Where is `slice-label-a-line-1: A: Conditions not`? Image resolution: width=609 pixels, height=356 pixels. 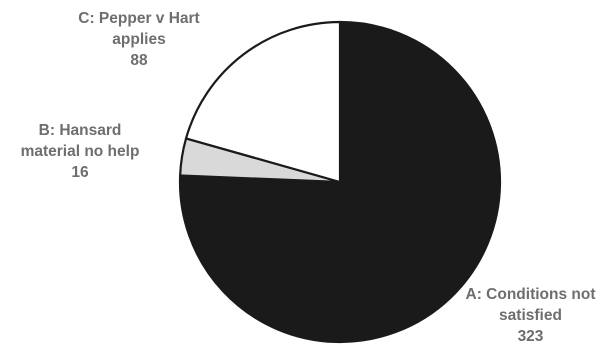
slice-label-a-line-1: A: Conditions not is located at coordinates (530, 294).